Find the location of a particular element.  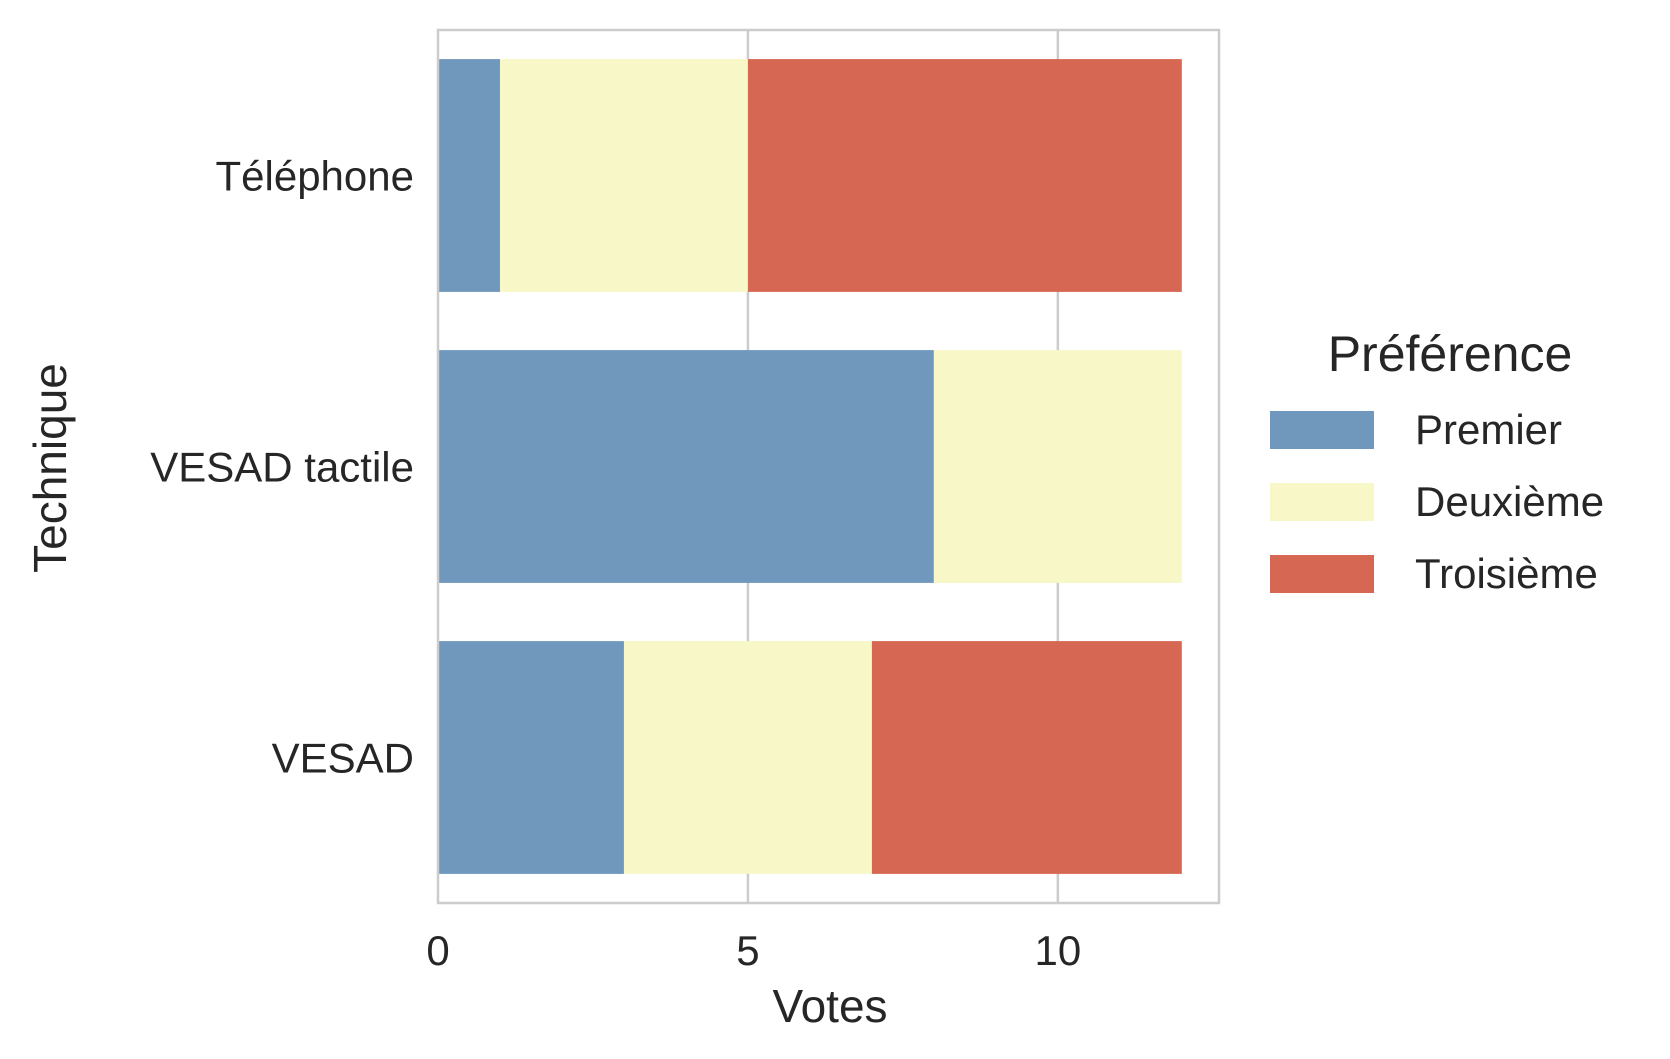

legend-label: Premier is located at coordinates (1488, 429).